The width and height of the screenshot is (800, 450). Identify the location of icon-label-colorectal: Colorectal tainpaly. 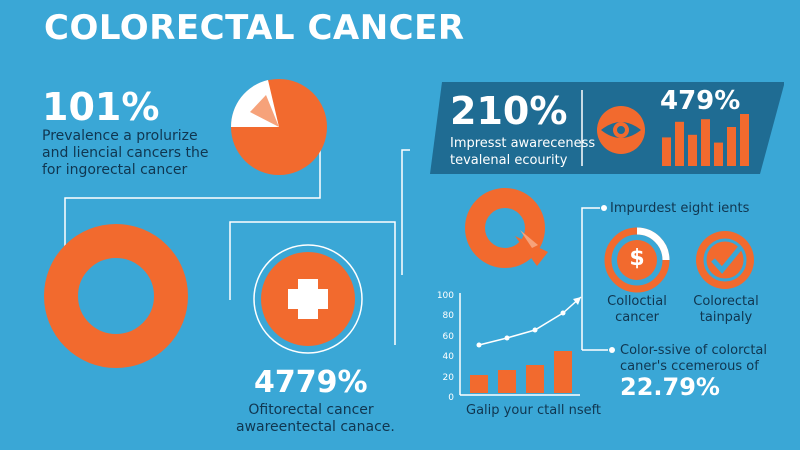
(726, 310).